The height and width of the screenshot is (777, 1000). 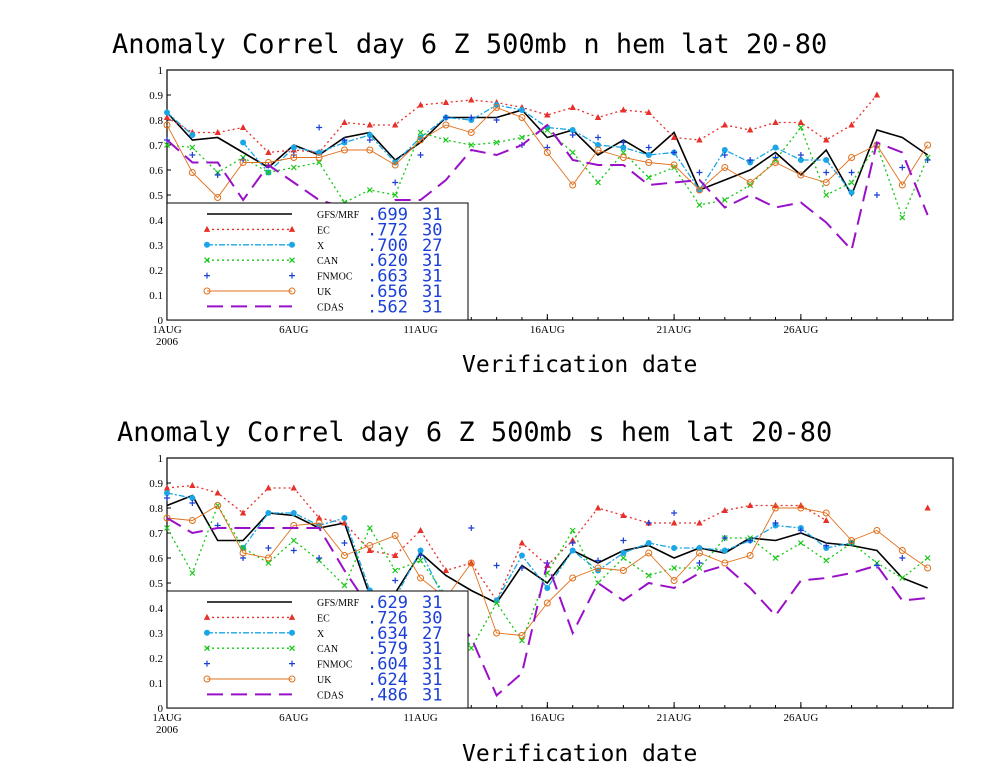 What do you see at coordinates (156, 609) in the screenshot?
I see `y-tick-label: 0.4` at bounding box center [156, 609].